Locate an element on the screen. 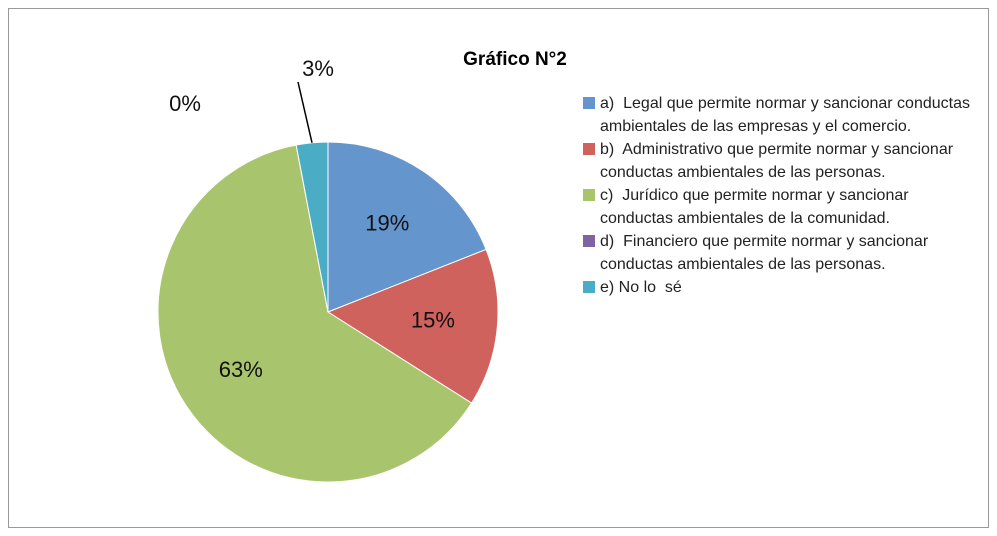 The width and height of the screenshot is (997, 536). data-label: 0% is located at coordinates (185, 103).